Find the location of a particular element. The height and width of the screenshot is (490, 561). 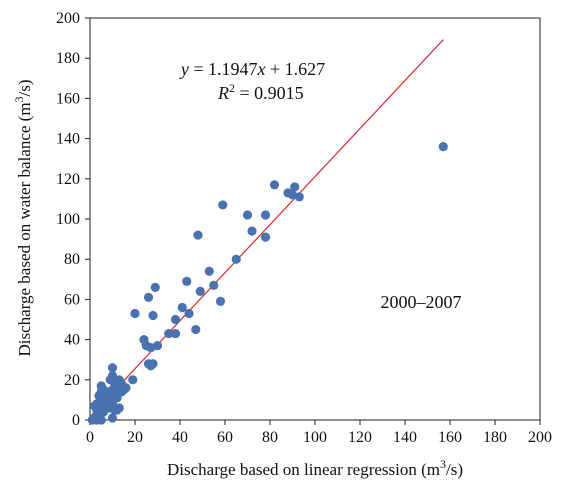

y-tick-label: 0 is located at coordinates (76, 420).